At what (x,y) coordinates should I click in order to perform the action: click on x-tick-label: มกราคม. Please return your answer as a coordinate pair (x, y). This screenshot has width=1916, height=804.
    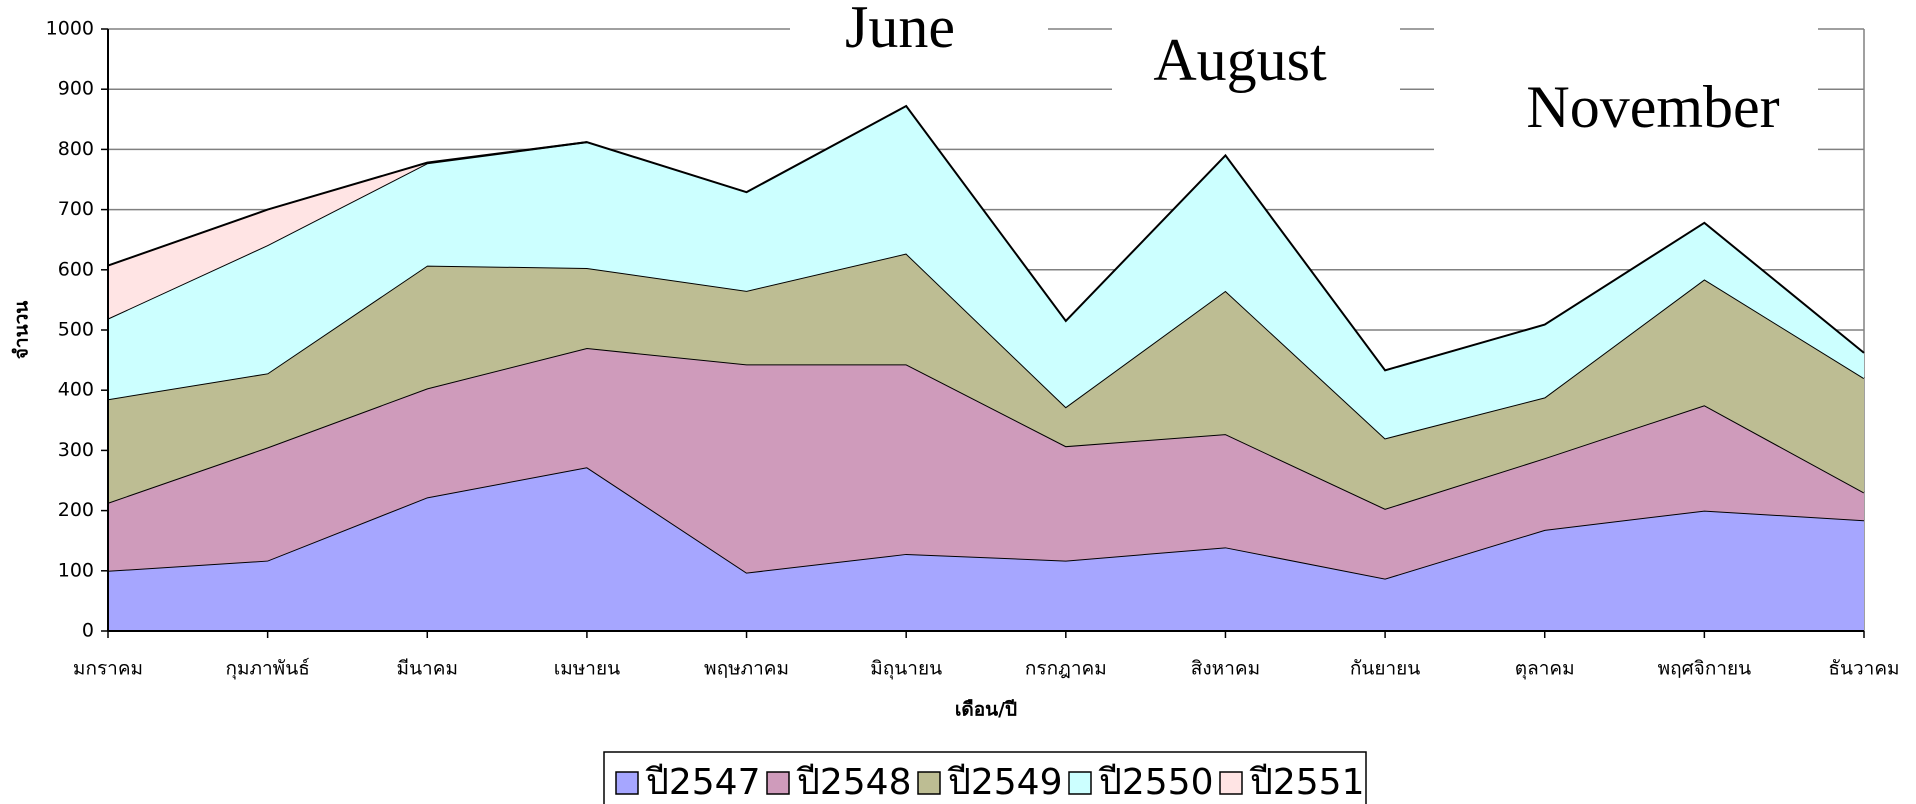
    Looking at the image, I should click on (108, 669).